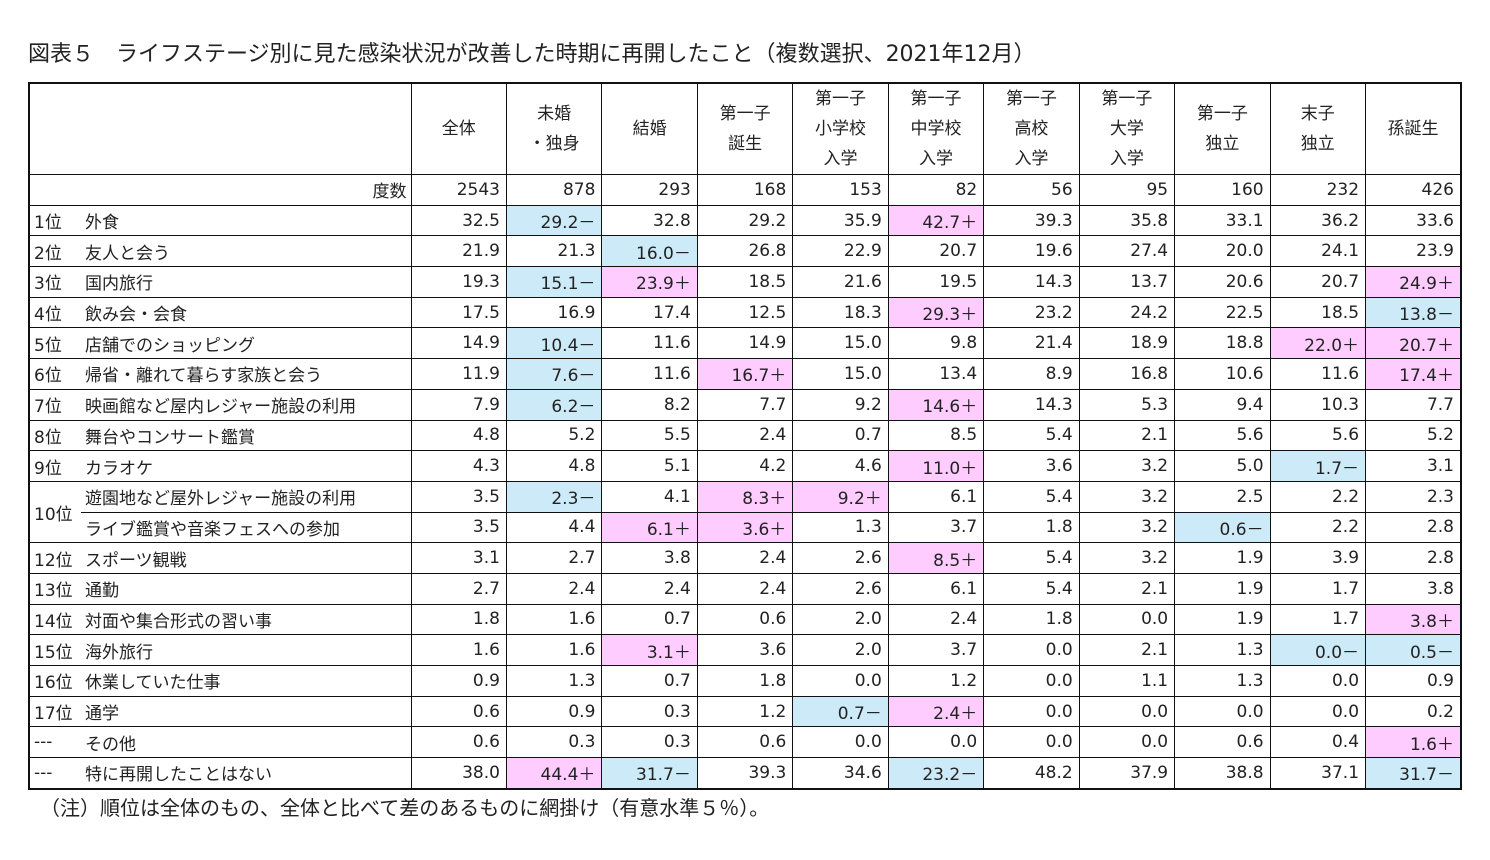  I want to click on value: 42.7＋, so click(936, 220).